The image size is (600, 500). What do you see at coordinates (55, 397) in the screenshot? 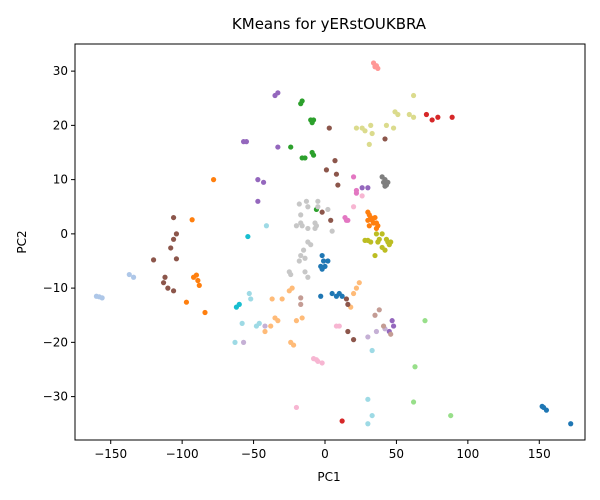
I see `y-tick-label: −30` at bounding box center [55, 397].